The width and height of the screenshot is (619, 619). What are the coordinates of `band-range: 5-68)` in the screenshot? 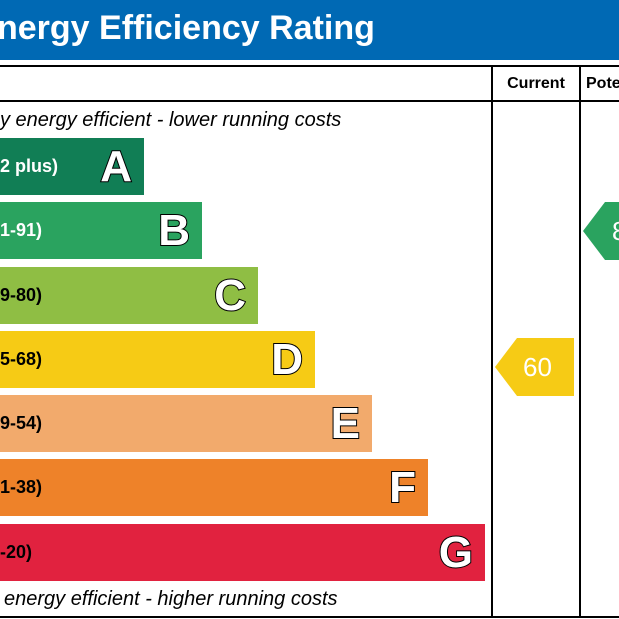 It's located at (21, 359).